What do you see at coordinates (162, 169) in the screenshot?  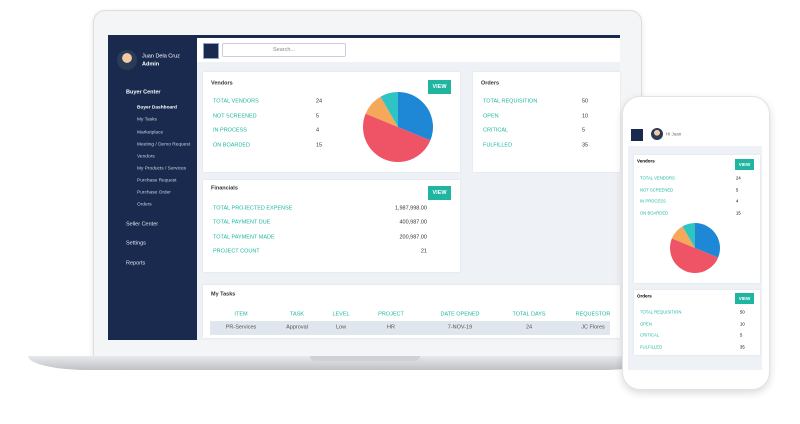 I see `nav-item: My Products / Services` at bounding box center [162, 169].